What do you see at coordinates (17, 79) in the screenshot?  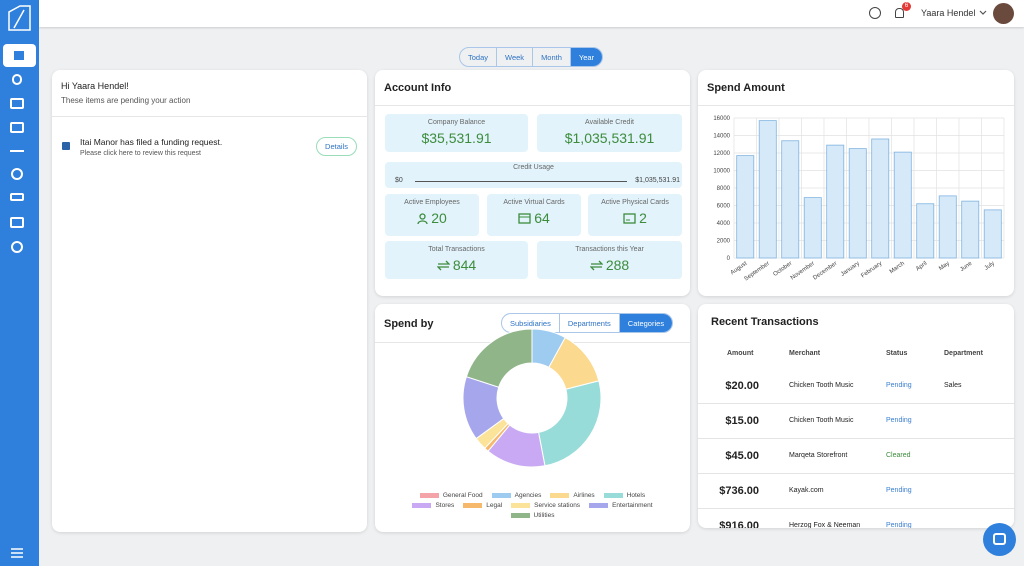 I see `nav-people` at bounding box center [17, 79].